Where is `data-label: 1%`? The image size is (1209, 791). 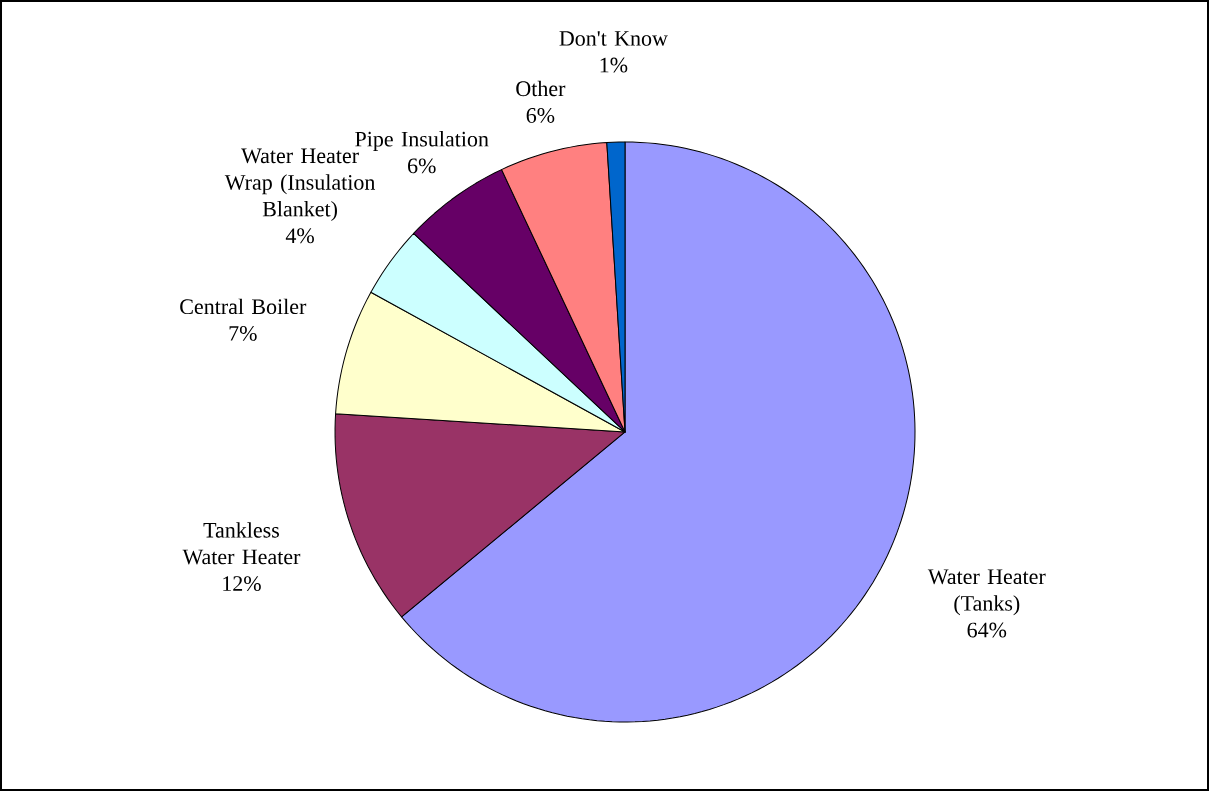
data-label: 1% is located at coordinates (614, 65).